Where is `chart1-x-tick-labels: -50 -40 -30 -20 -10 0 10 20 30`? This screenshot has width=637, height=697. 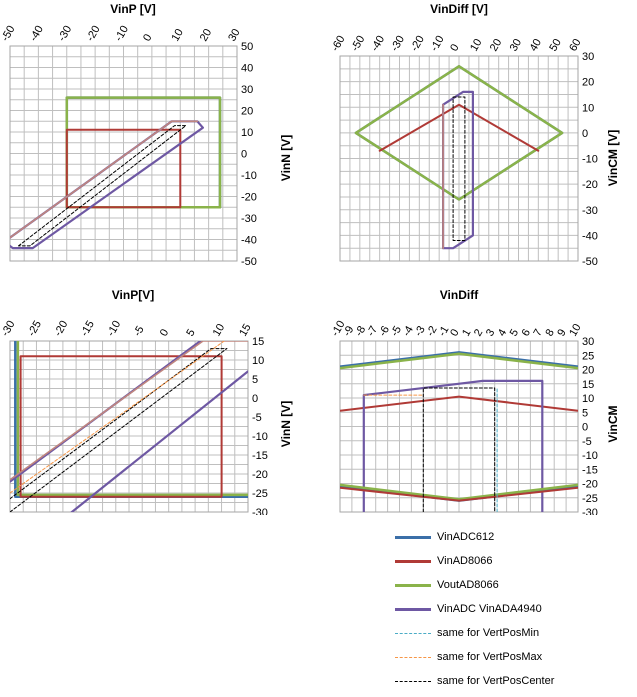
chart1-x-tick-labels: -50 -40 -30 -20 -10 0 10 20 30 is located at coordinates (121, 34).